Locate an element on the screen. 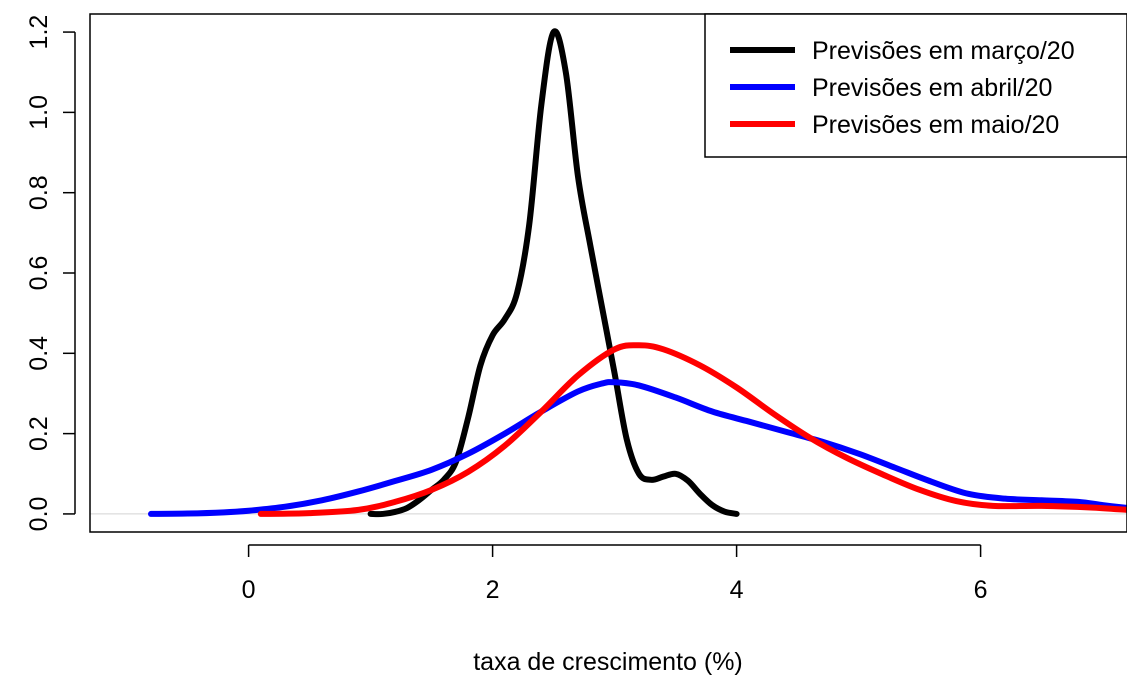  x-tick-label: 2 is located at coordinates (493, 590).